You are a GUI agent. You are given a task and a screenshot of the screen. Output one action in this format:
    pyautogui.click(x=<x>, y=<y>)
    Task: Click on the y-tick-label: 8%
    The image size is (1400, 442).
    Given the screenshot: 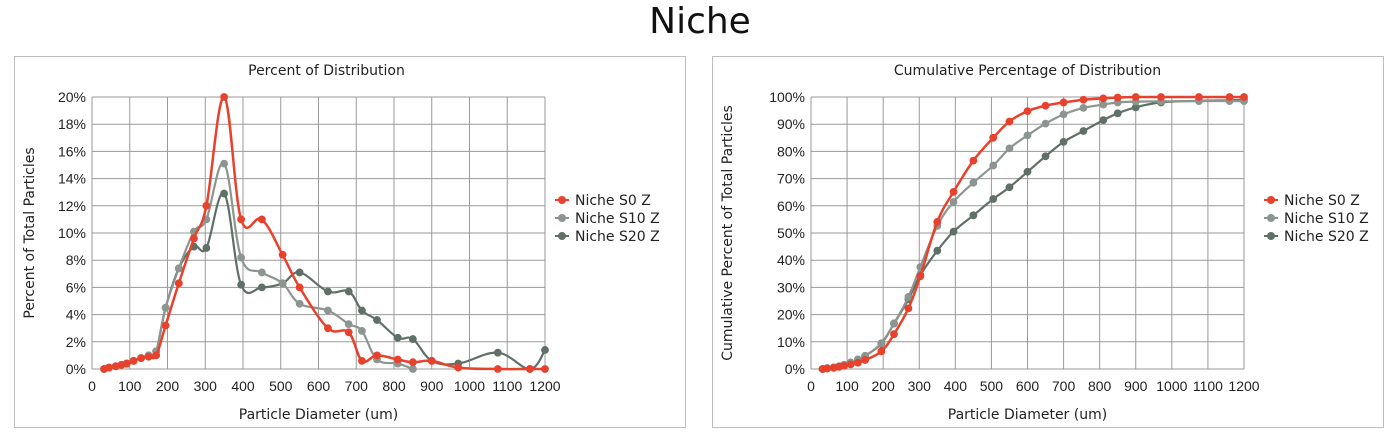 What is the action you would take?
    pyautogui.click(x=76, y=260)
    